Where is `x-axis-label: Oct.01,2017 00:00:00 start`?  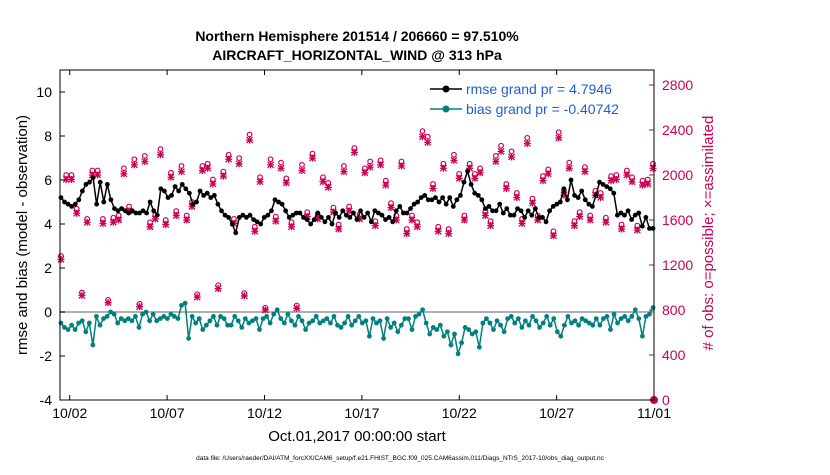 x-axis-label: Oct.01,2017 00:00:00 start is located at coordinates (357, 436).